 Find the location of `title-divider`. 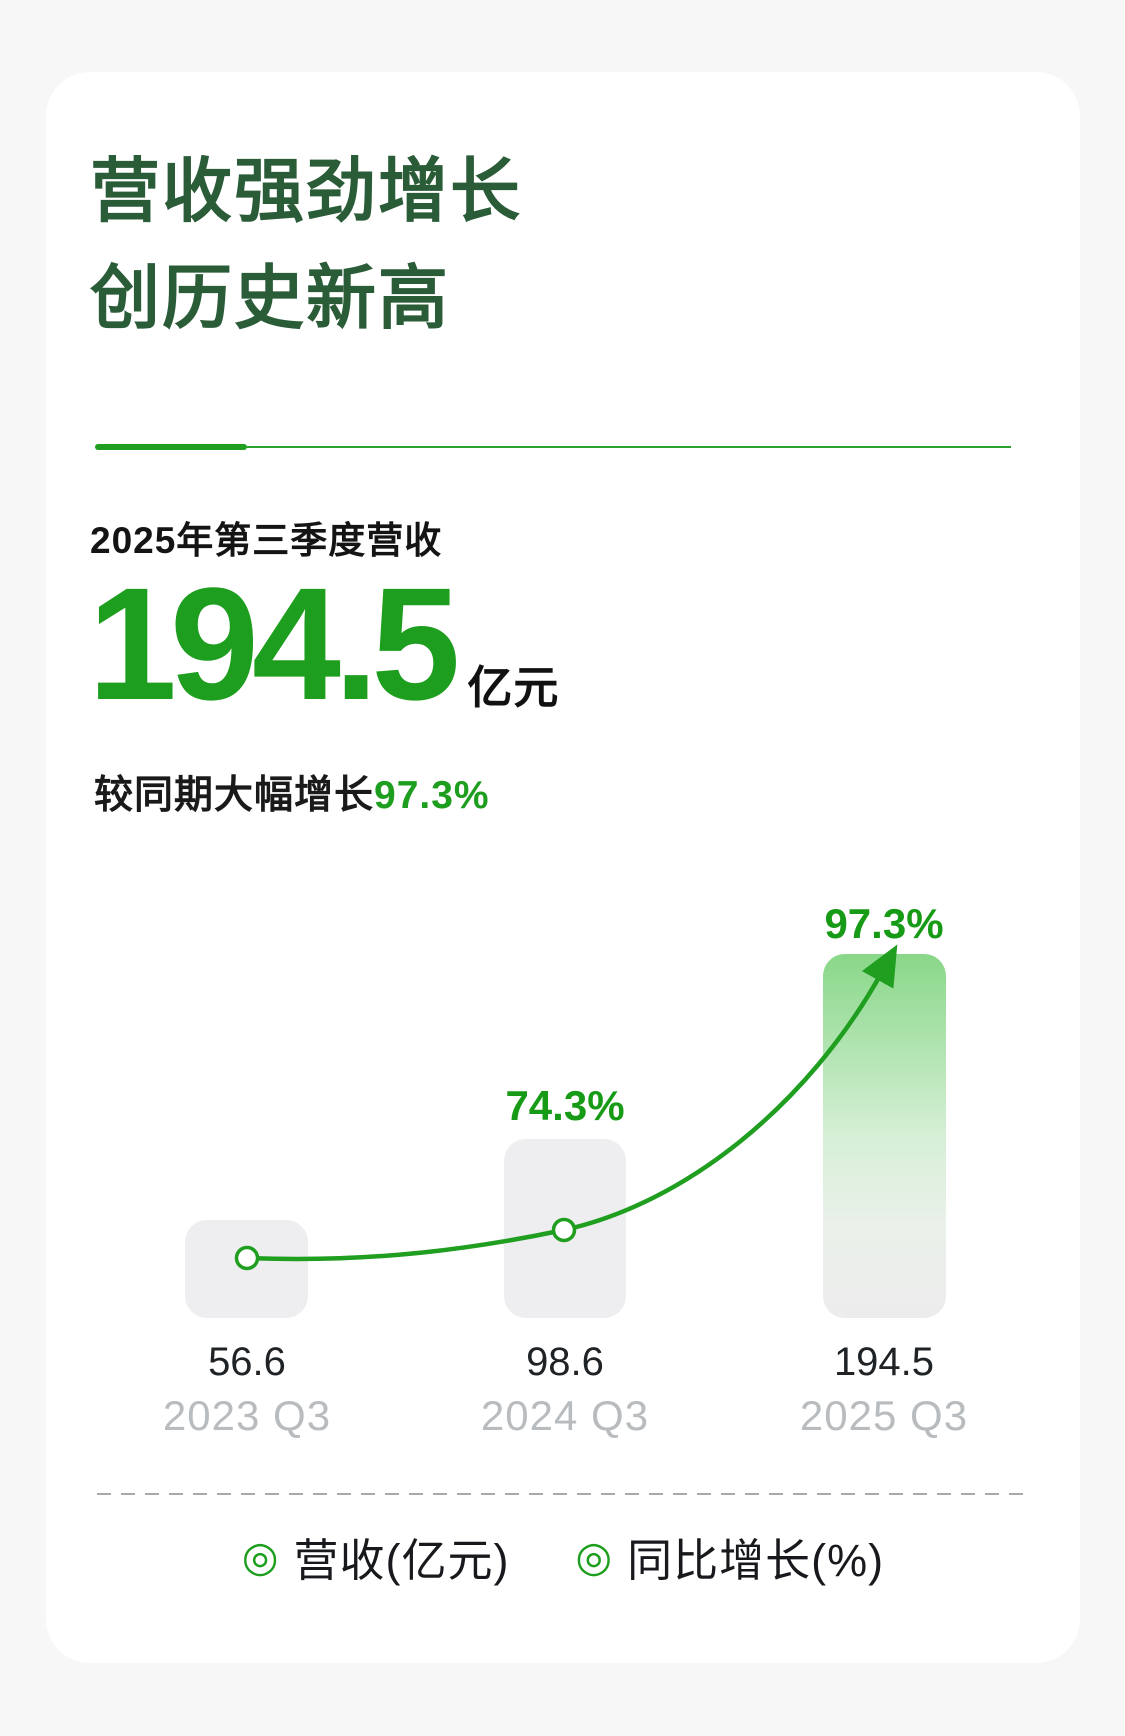

title-divider is located at coordinates (553, 447).